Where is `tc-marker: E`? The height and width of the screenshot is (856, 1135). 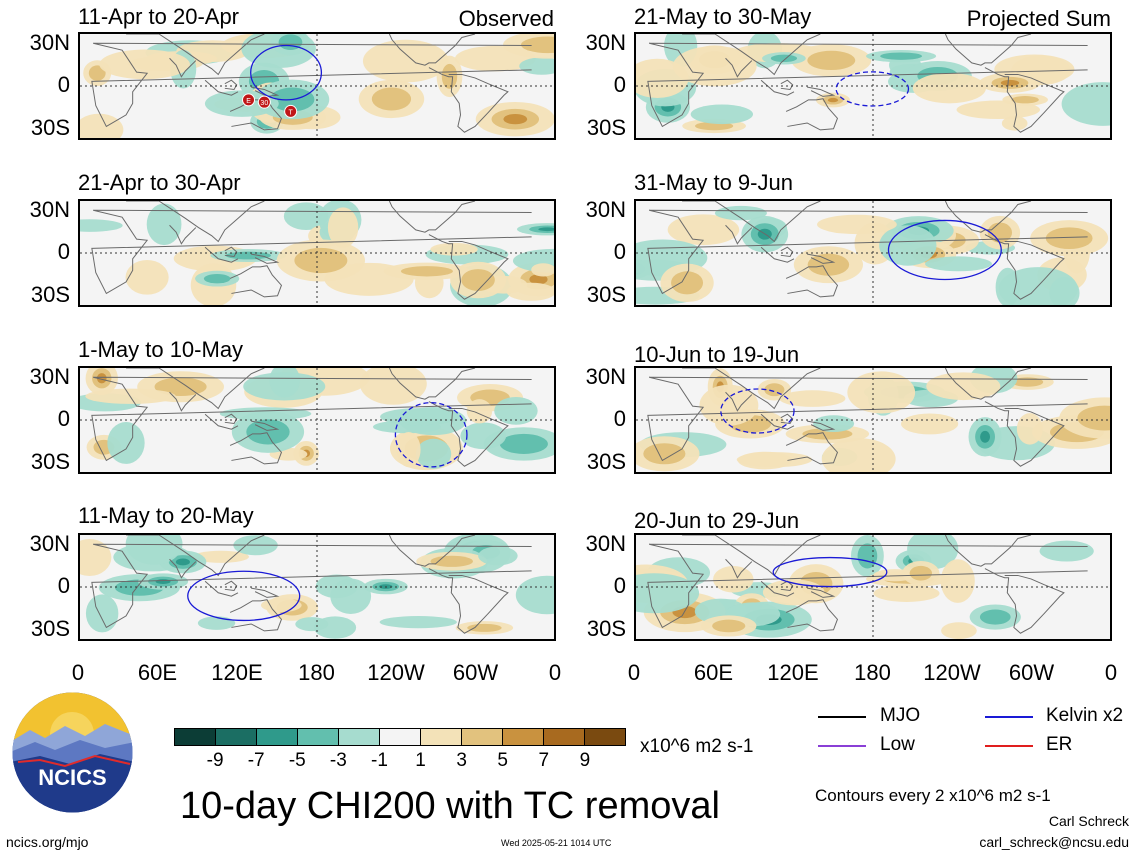
tc-marker: E is located at coordinates (249, 100).